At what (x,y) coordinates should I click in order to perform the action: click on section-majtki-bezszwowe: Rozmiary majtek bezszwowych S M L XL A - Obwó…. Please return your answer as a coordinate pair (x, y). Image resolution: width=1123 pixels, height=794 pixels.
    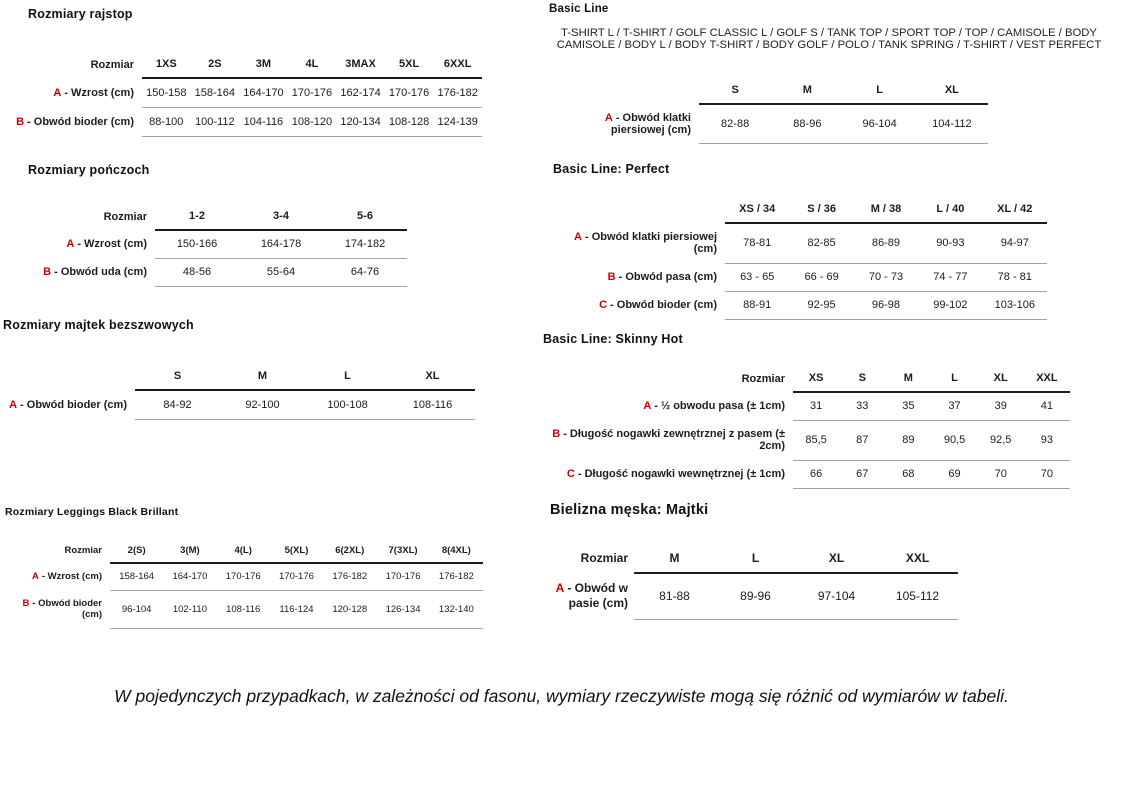
    Looking at the image, I should click on (239, 369).